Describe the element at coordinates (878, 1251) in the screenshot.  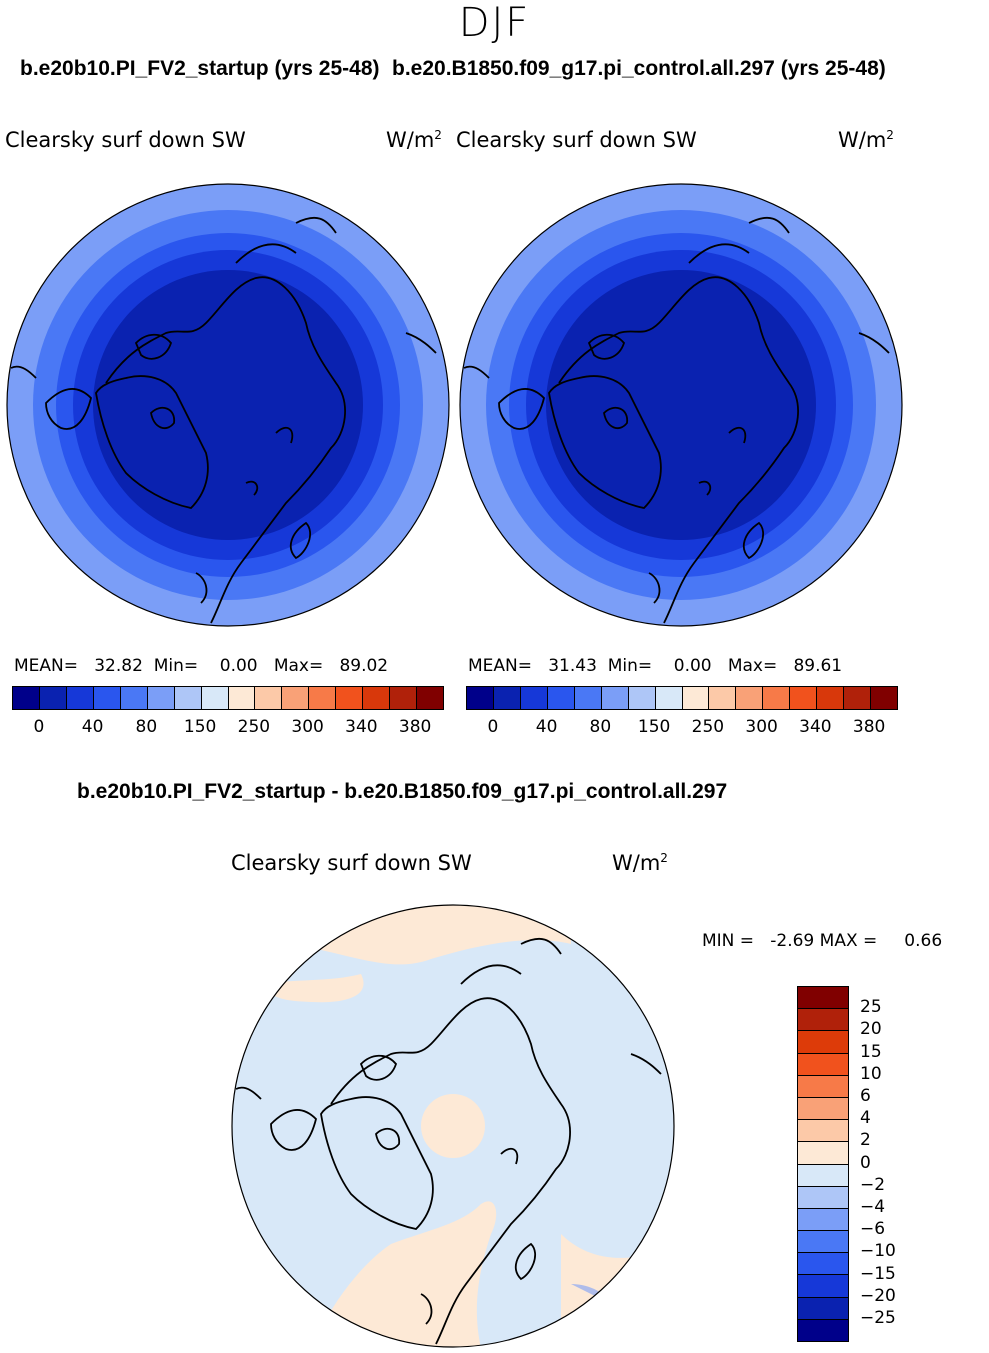
I see `colorbar-tick-label: −10` at that location.